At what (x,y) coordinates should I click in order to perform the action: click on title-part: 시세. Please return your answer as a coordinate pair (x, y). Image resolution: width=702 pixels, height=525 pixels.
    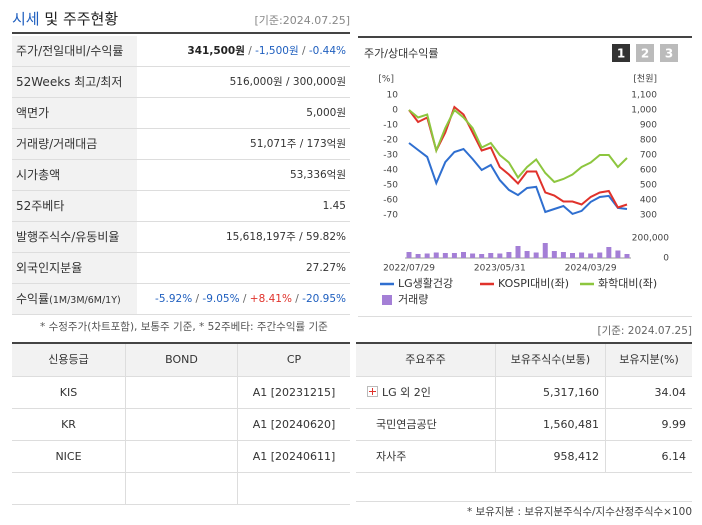
    Looking at the image, I should click on (26, 19).